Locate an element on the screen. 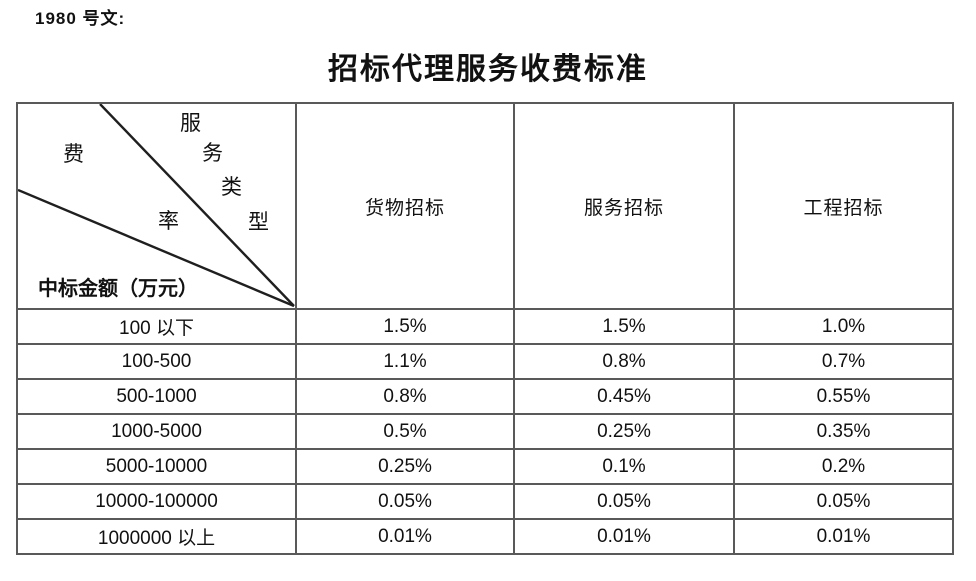 This screenshot has height=581, width=976. row-range-label: 100 以下 is located at coordinates (156, 326).